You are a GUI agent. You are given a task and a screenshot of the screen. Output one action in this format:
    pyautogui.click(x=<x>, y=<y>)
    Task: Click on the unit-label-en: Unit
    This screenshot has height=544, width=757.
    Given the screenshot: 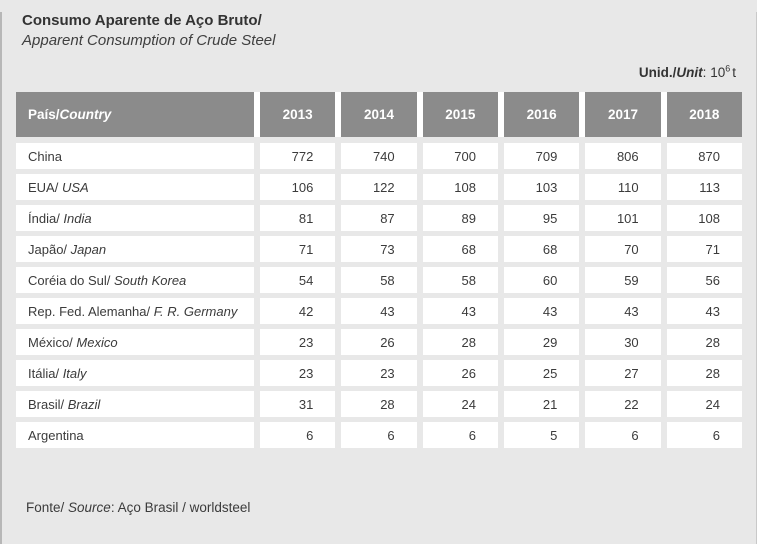 What is the action you would take?
    pyautogui.click(x=689, y=72)
    